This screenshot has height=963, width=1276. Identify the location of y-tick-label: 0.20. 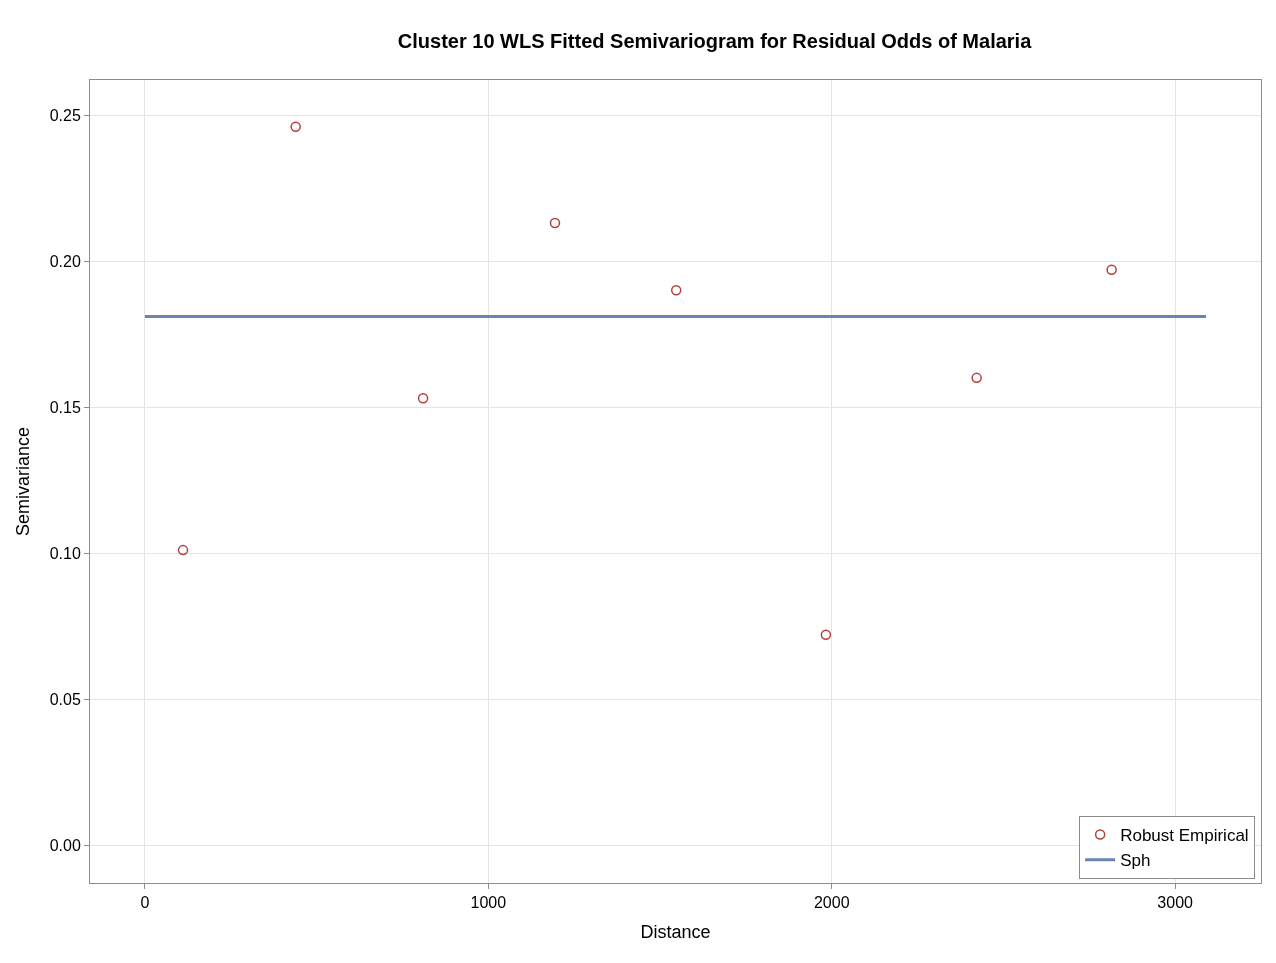
(65, 261).